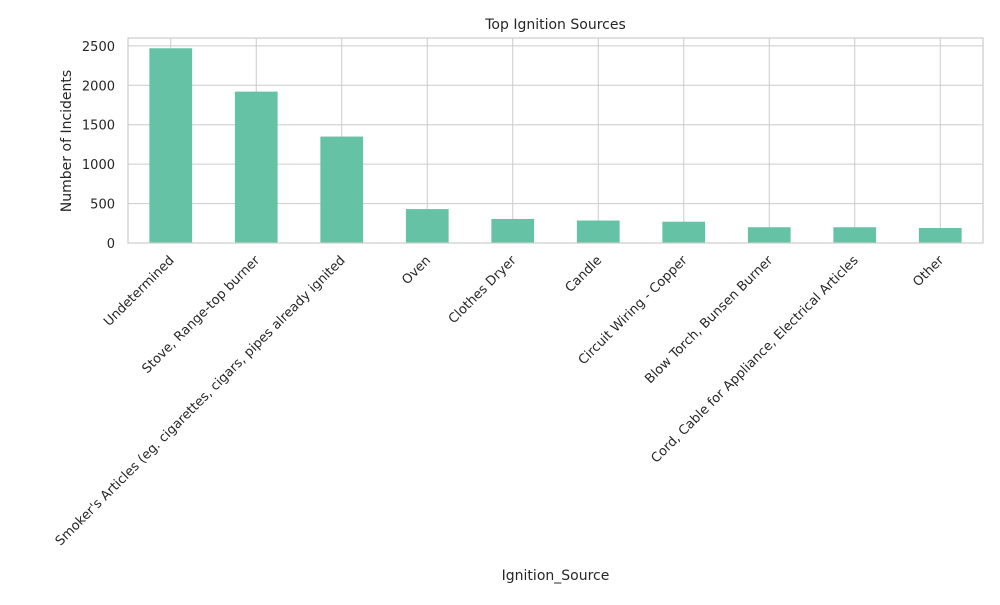 The width and height of the screenshot is (1000, 605). What do you see at coordinates (98, 165) in the screenshot?
I see `y-tick-label: 1000` at bounding box center [98, 165].